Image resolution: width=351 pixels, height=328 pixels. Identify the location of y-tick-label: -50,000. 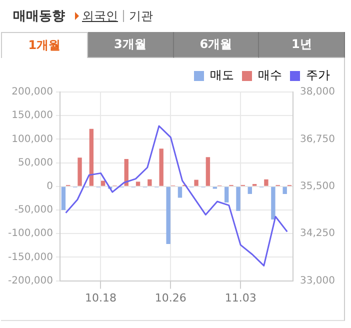
(33, 210).